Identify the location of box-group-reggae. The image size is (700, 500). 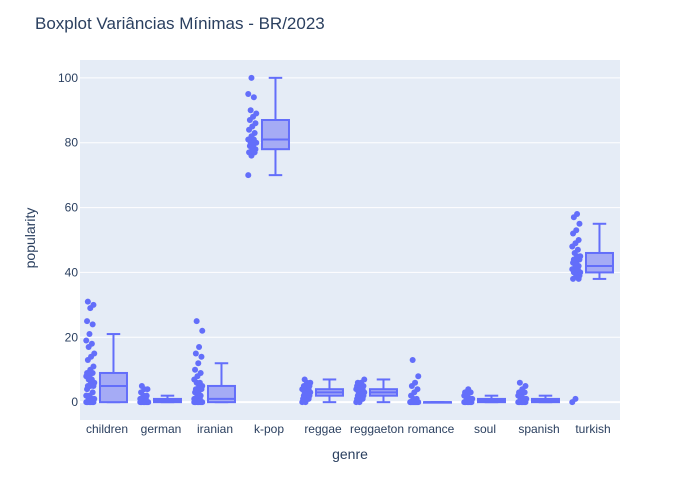
(321, 391).